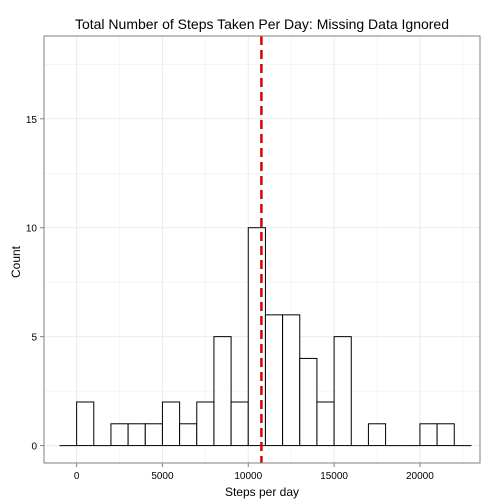 This screenshot has width=504, height=504. Describe the element at coordinates (32, 120) in the screenshot. I see `y-tick-label: 15` at that location.